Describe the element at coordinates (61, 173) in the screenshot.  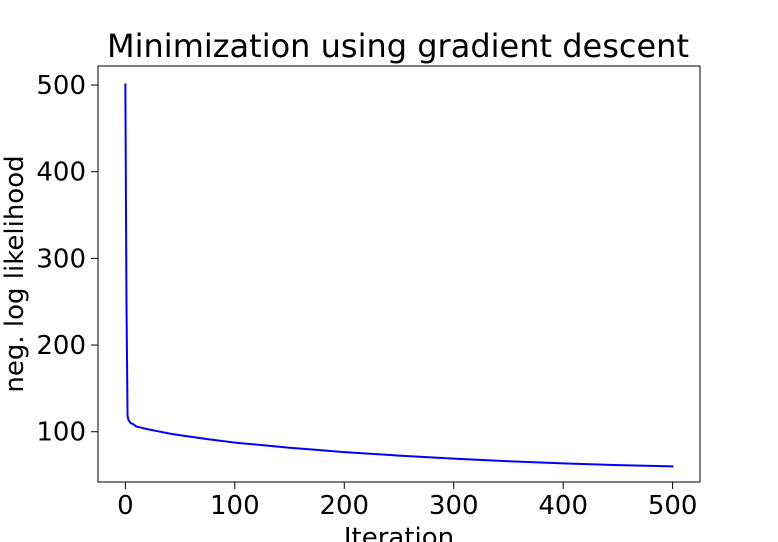
I see `y-tick-label: 400` at that location.